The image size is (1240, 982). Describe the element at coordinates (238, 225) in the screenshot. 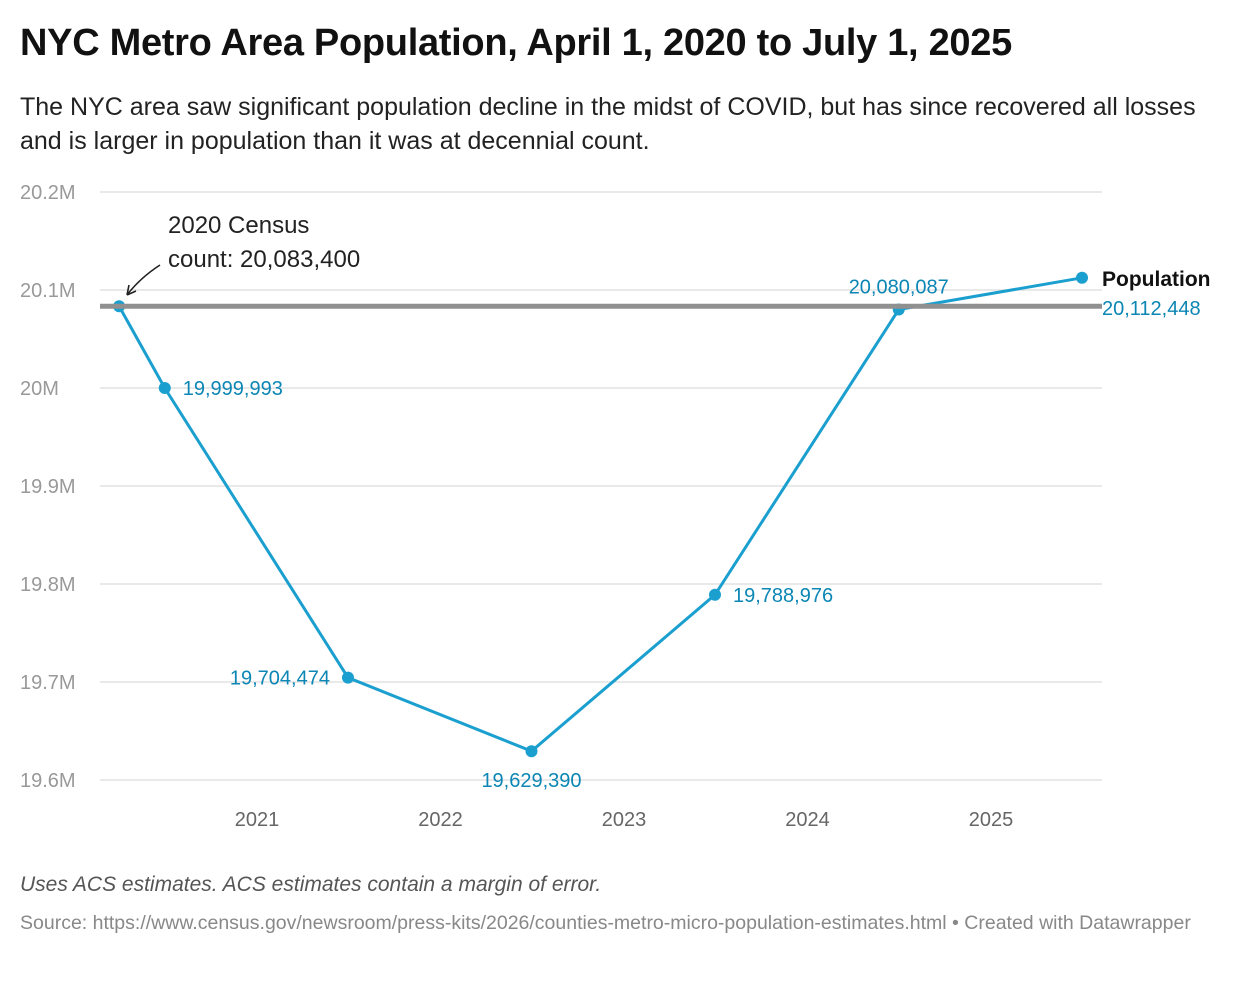

I see `annotation-line1: 2020 Census` at that location.